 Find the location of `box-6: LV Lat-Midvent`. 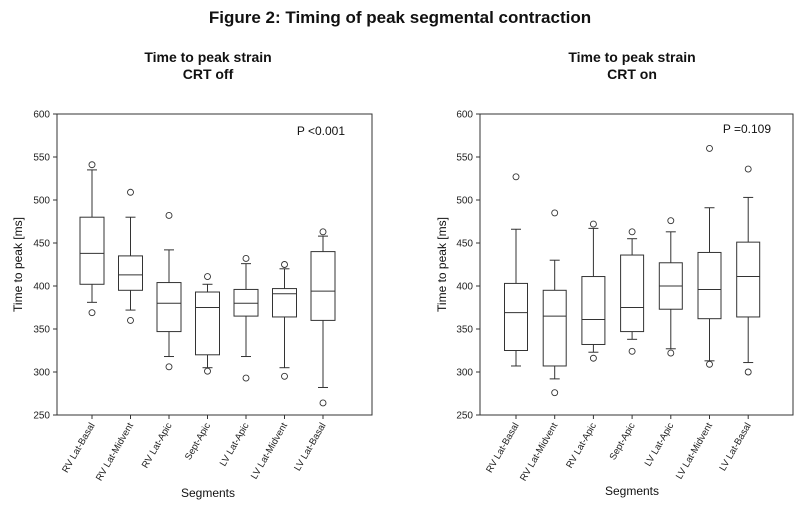

box-6: LV Lat-Midvent is located at coordinates (698, 313).